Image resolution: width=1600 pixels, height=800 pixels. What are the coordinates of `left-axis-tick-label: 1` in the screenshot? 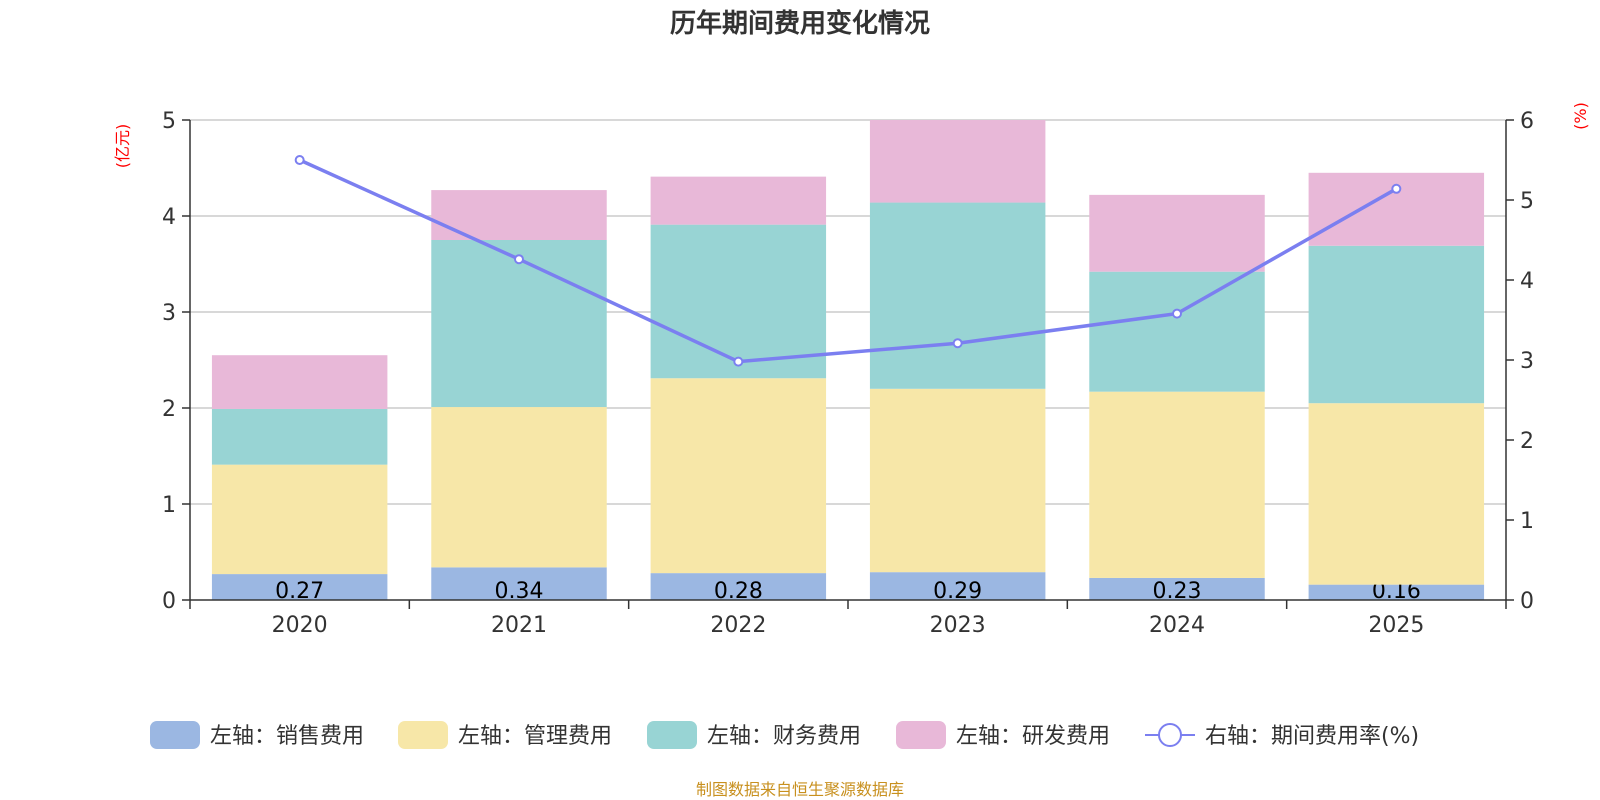 It's located at (169, 505).